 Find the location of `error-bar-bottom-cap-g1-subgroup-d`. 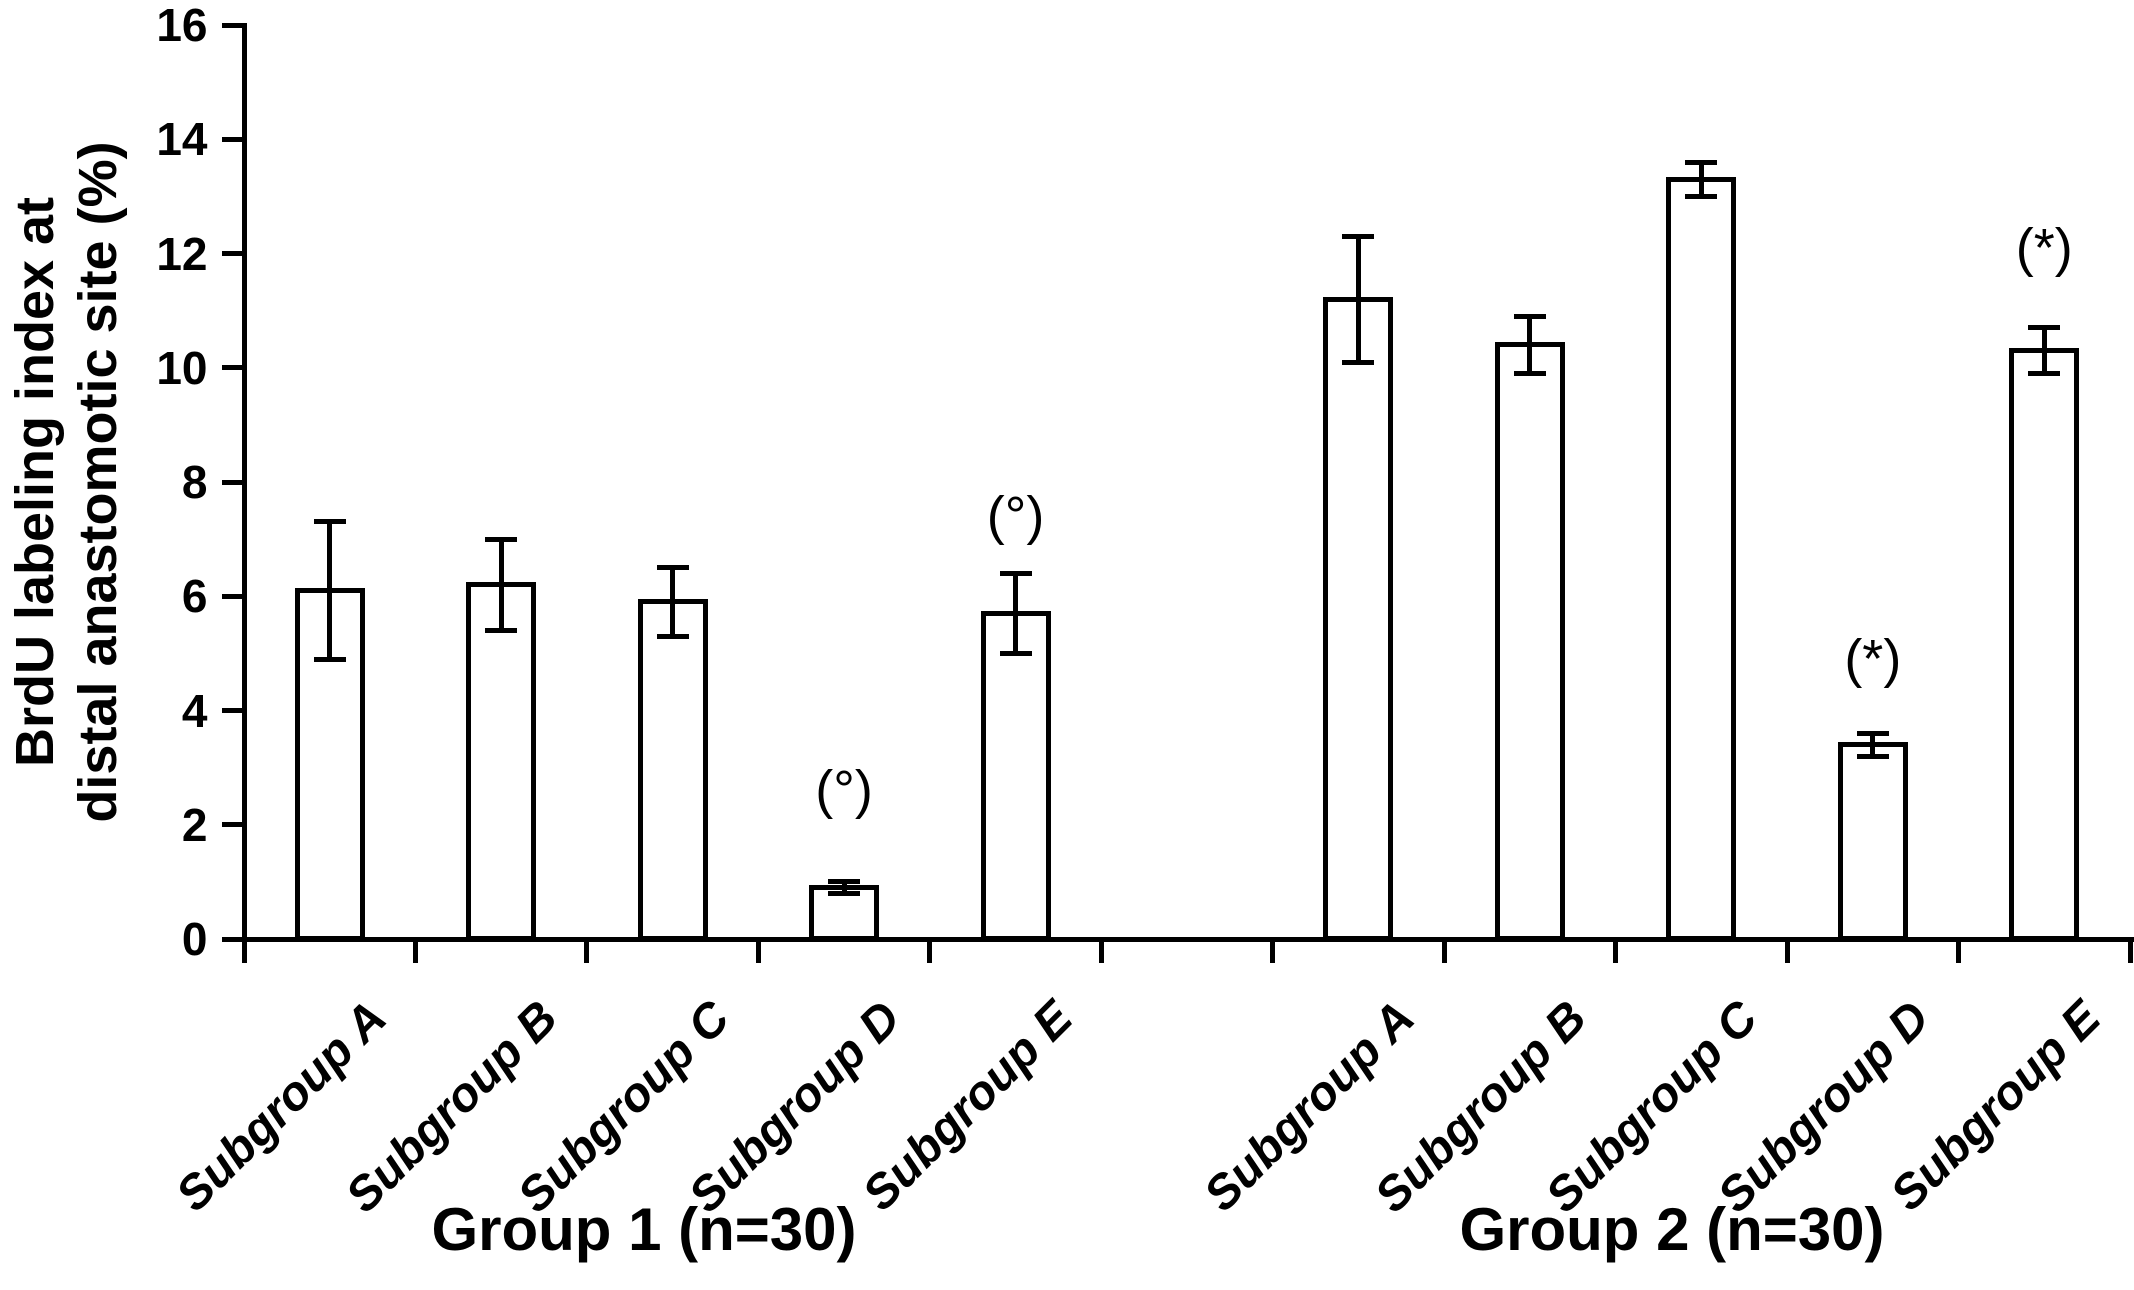

error-bar-bottom-cap-g1-subgroup-d is located at coordinates (844, 893).